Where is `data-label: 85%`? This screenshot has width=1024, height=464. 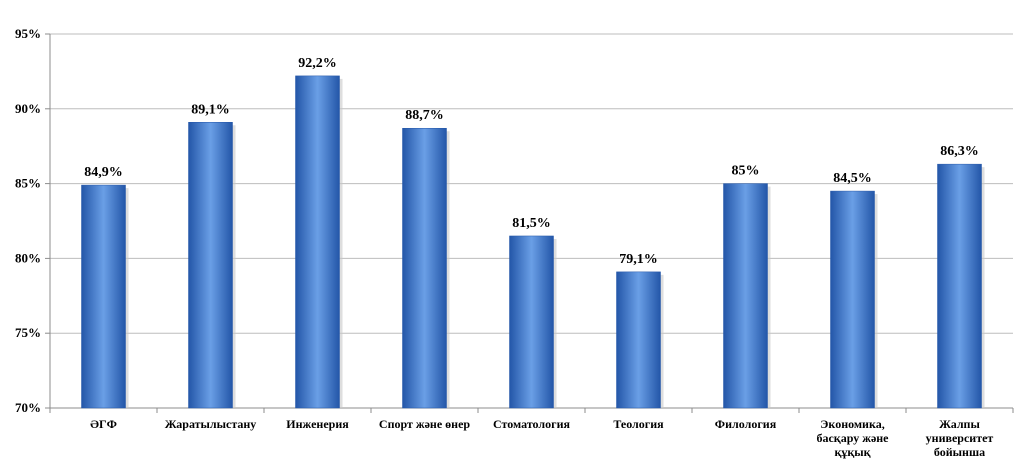
data-label: 85% is located at coordinates (746, 171).